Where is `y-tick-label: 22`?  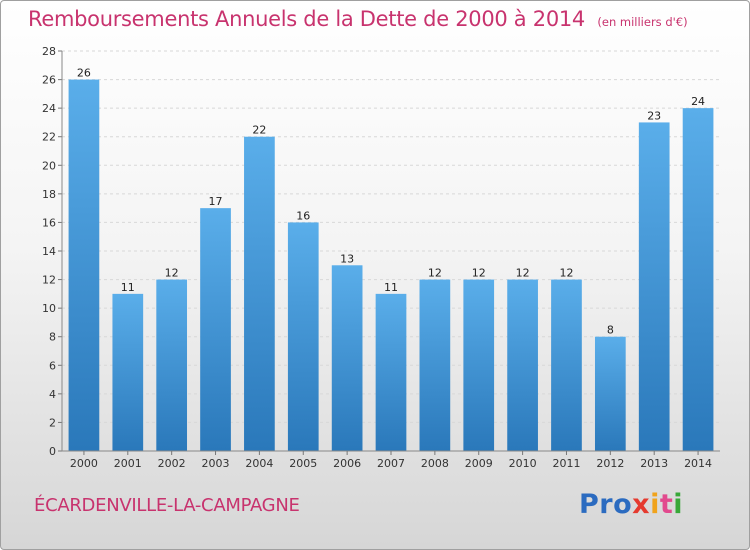 y-tick-label: 22 is located at coordinates (49, 137).